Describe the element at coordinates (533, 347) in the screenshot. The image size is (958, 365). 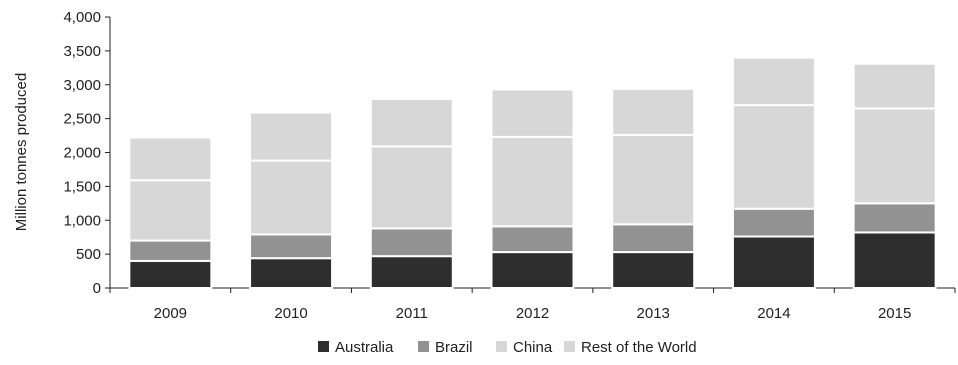
I see `legend-label: China` at that location.